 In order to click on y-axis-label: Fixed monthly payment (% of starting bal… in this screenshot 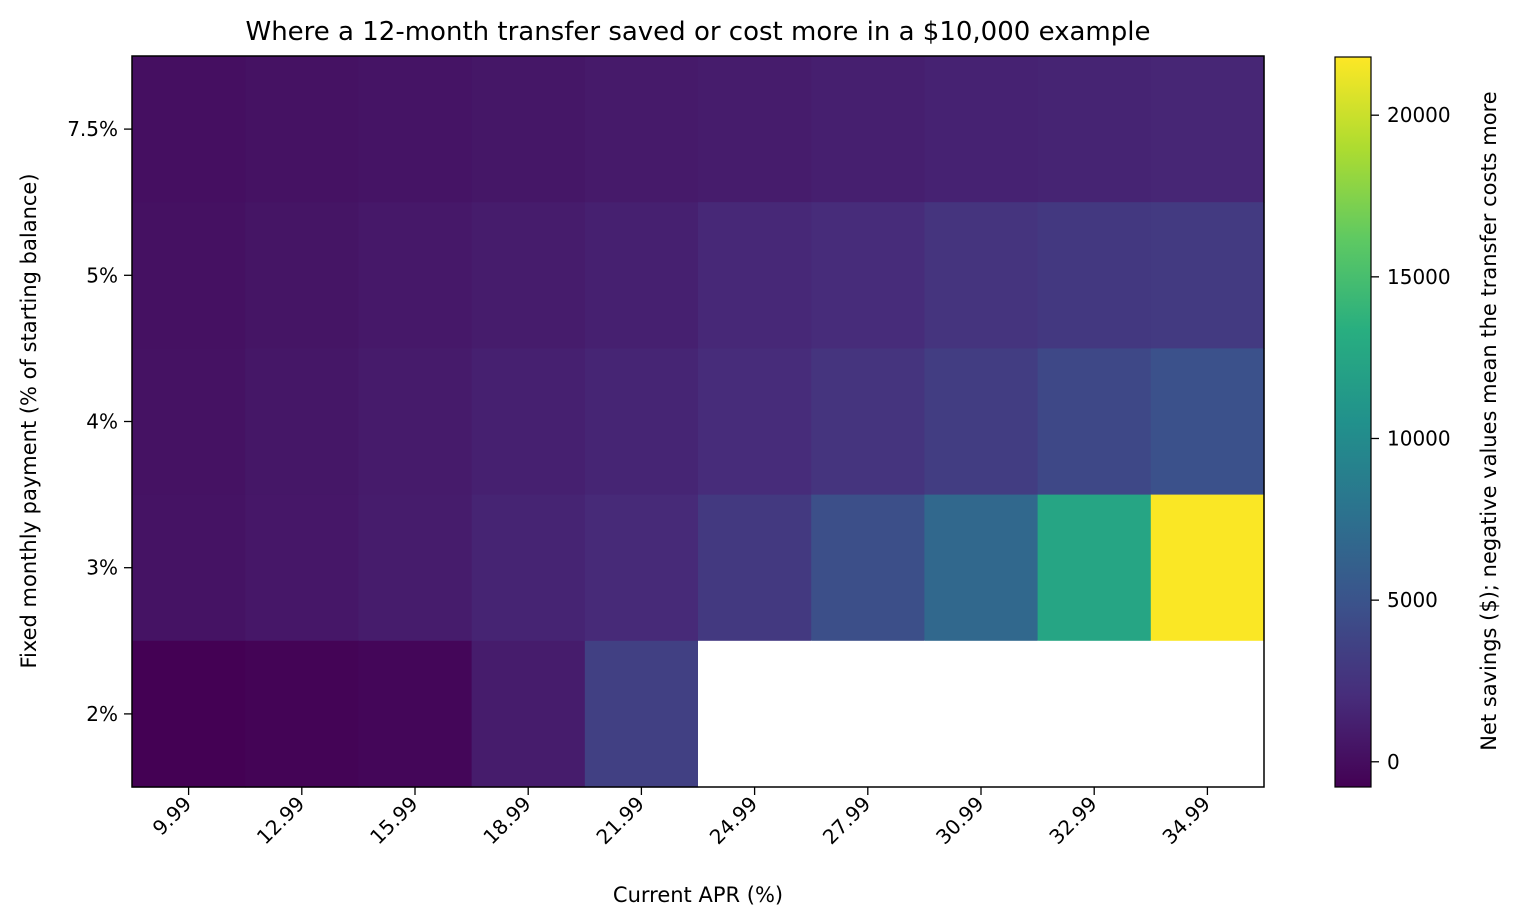, I will do `click(29, 420)`.